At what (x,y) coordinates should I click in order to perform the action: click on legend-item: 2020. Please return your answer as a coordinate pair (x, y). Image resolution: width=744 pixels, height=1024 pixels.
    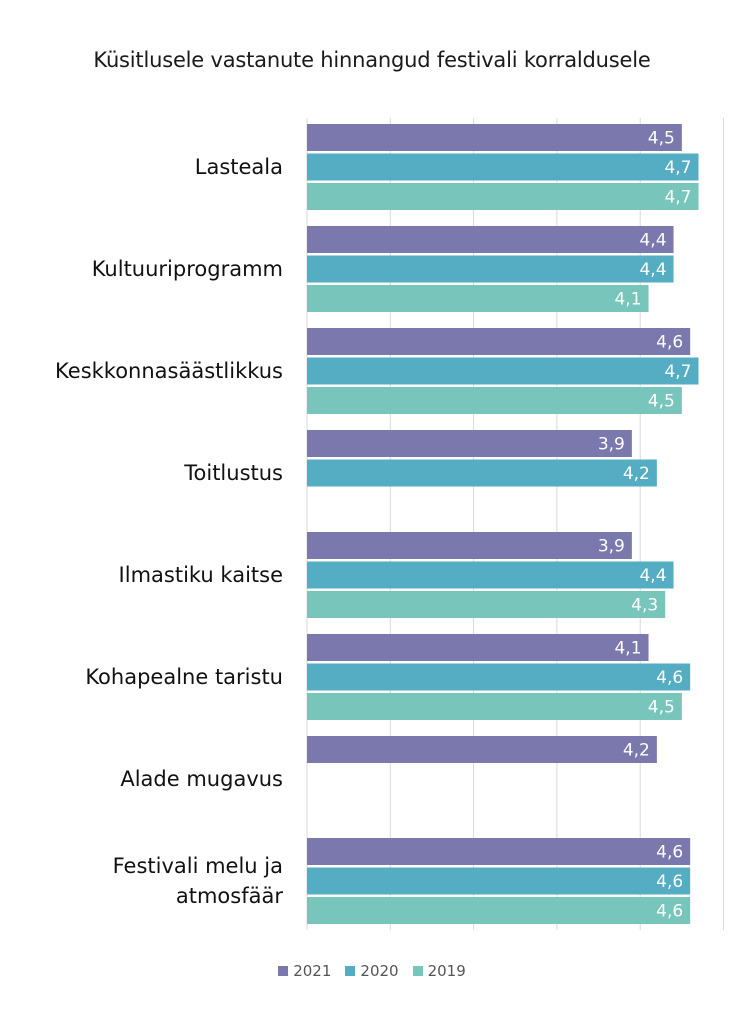
    Looking at the image, I should click on (372, 971).